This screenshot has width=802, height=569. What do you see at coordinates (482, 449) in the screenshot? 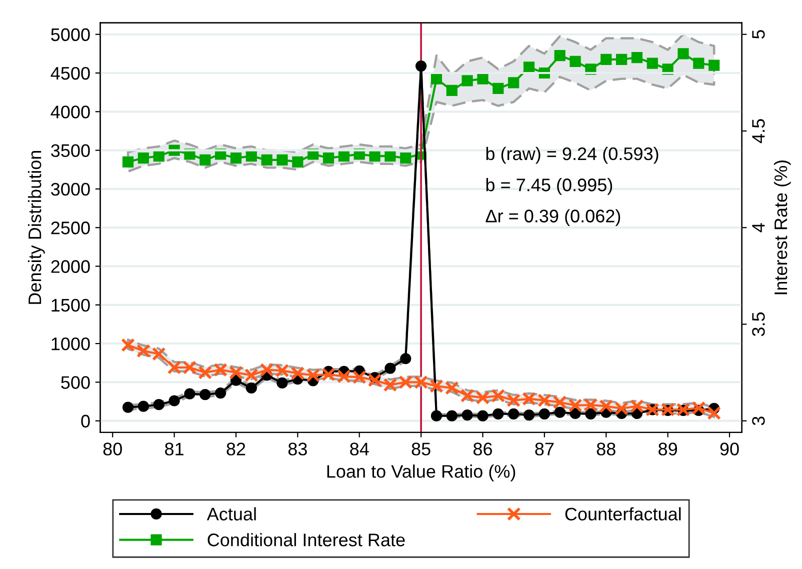
I see `x-tick-label: 86` at bounding box center [482, 449].